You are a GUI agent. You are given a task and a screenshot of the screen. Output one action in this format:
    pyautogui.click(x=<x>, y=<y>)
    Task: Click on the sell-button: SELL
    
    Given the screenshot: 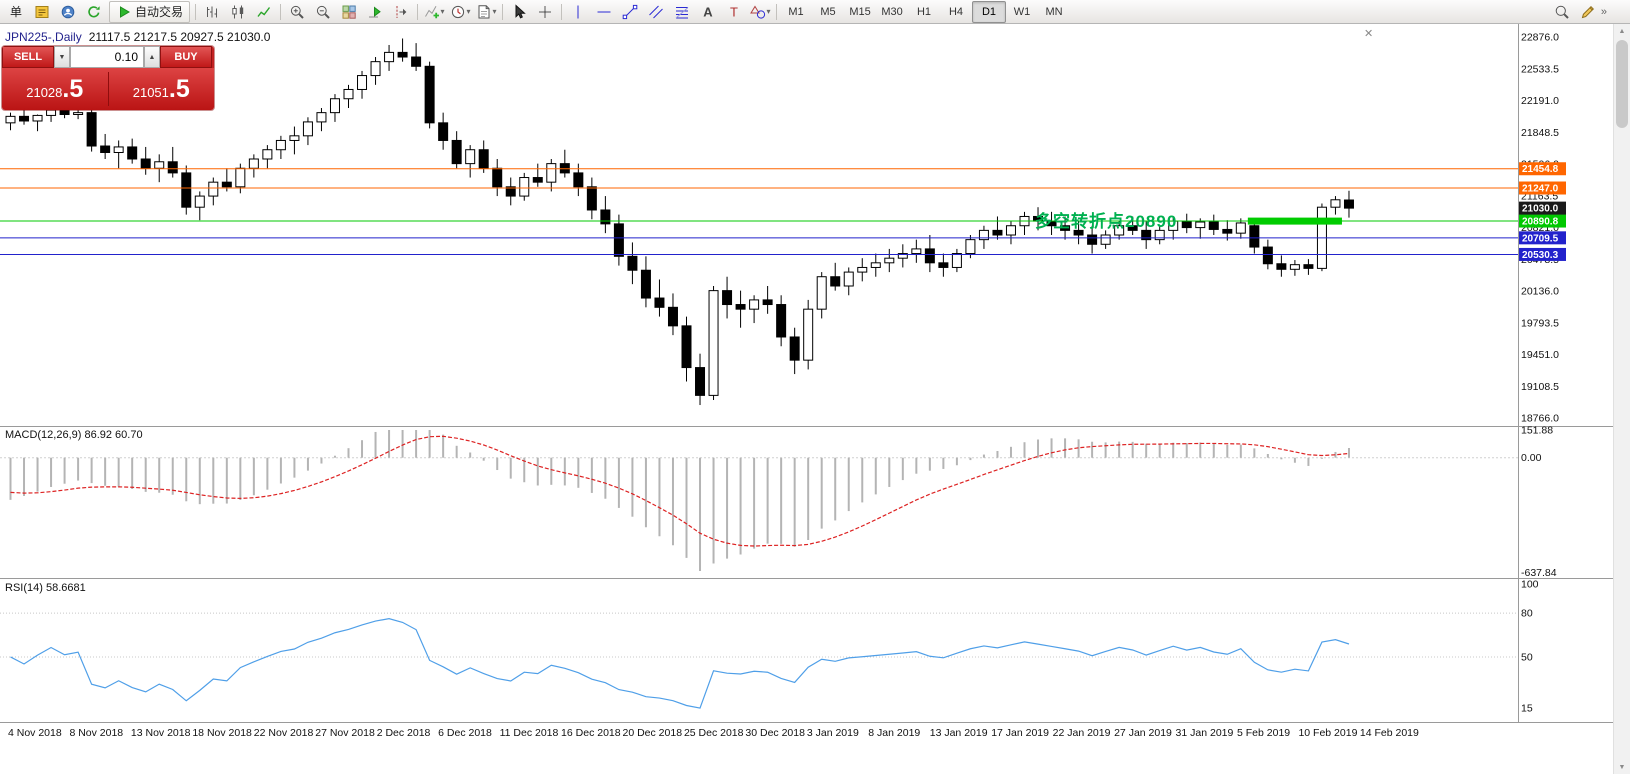 What is the action you would take?
    pyautogui.click(x=28, y=57)
    